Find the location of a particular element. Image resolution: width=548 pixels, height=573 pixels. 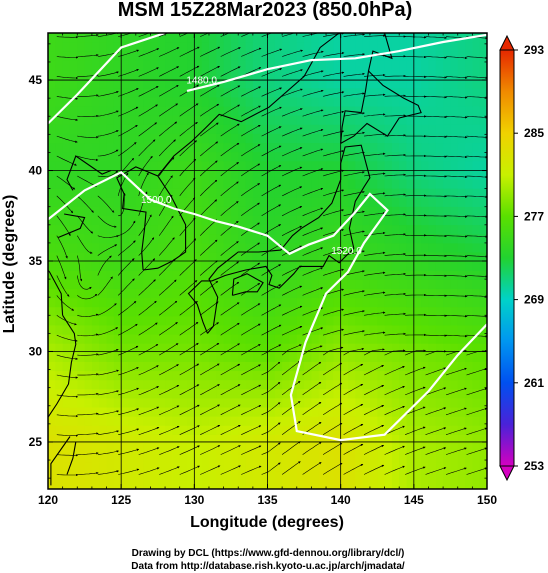

colorbar-tick-label: 293 is located at coordinates (534, 50).